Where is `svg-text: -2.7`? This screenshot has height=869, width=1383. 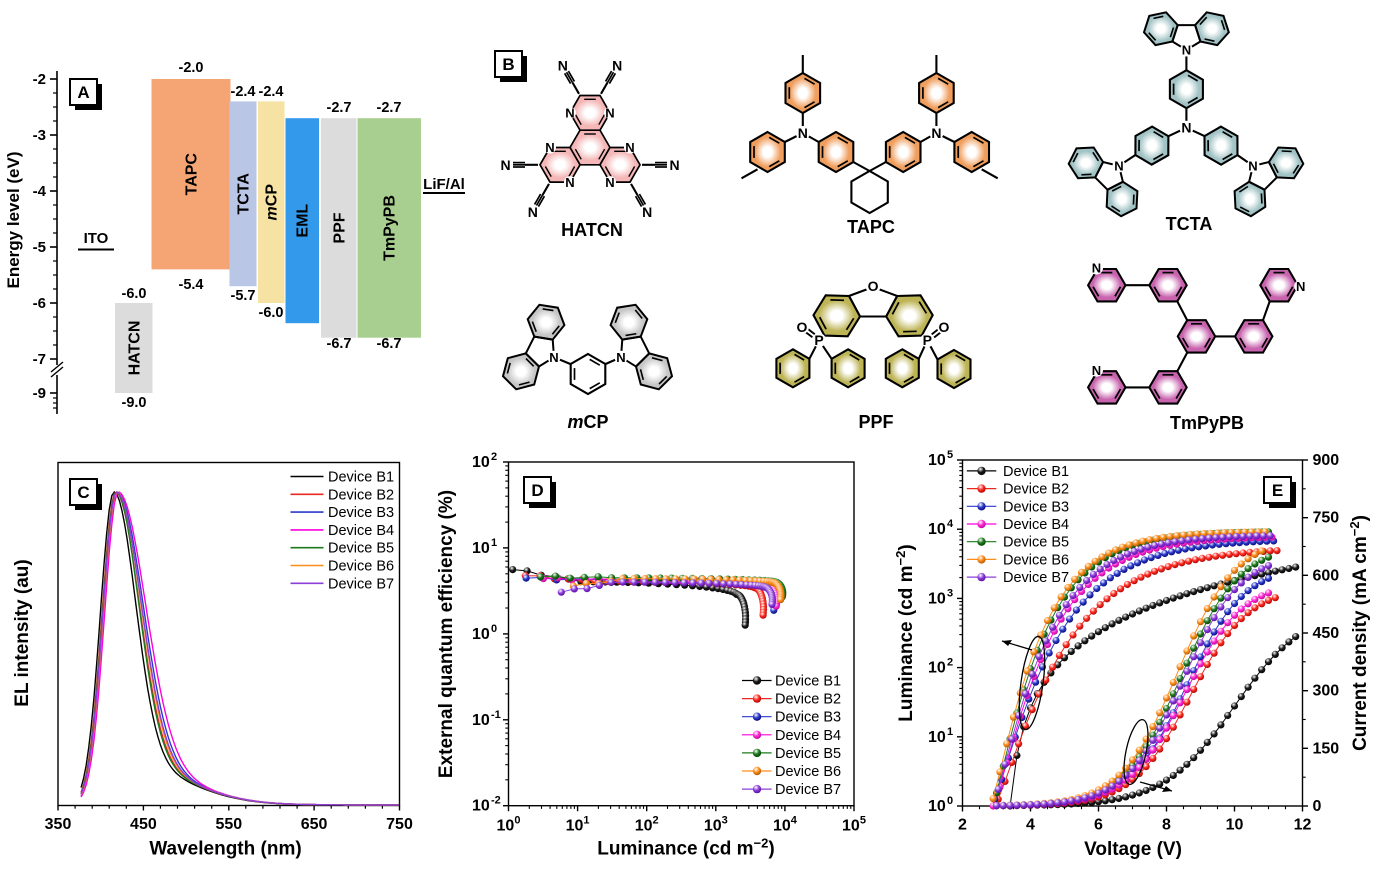 svg-text: -2.7 is located at coordinates (389, 108).